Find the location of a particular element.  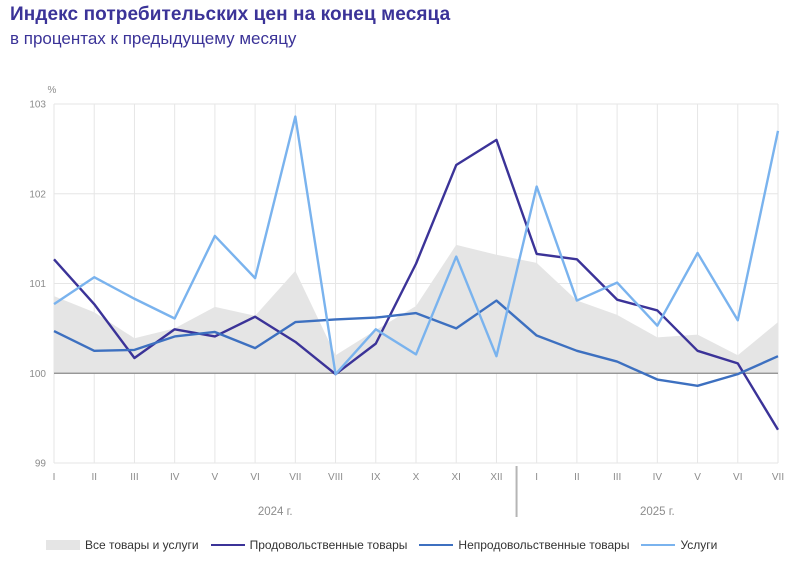

y-tick-label: 100 is located at coordinates (37, 374).